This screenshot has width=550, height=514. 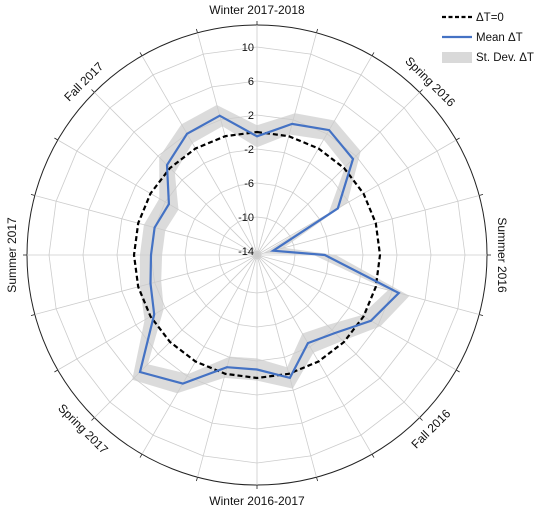 I want to click on r-tick-label: 2, so click(x=251, y=116).